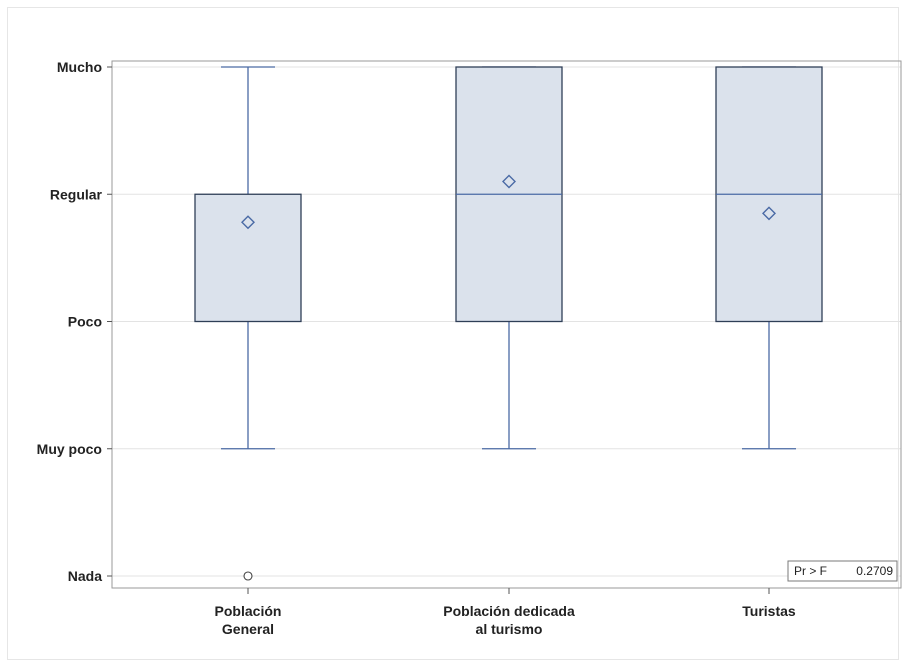 The height and width of the screenshot is (667, 906). Describe the element at coordinates (85, 576) in the screenshot. I see `y-tick-label: Nada` at that location.